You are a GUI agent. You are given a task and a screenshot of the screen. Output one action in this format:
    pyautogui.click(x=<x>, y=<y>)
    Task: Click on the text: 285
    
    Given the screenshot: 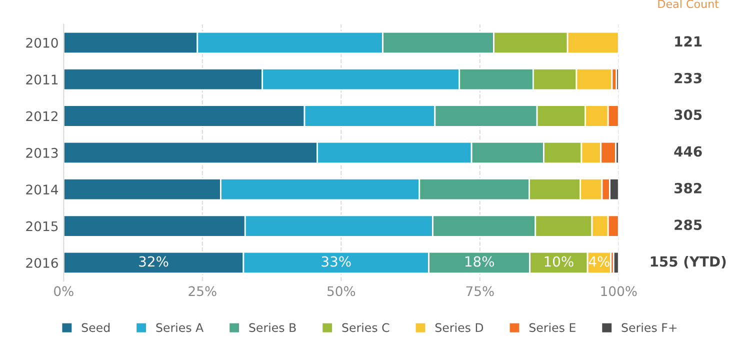 What is the action you would take?
    pyautogui.click(x=688, y=225)
    